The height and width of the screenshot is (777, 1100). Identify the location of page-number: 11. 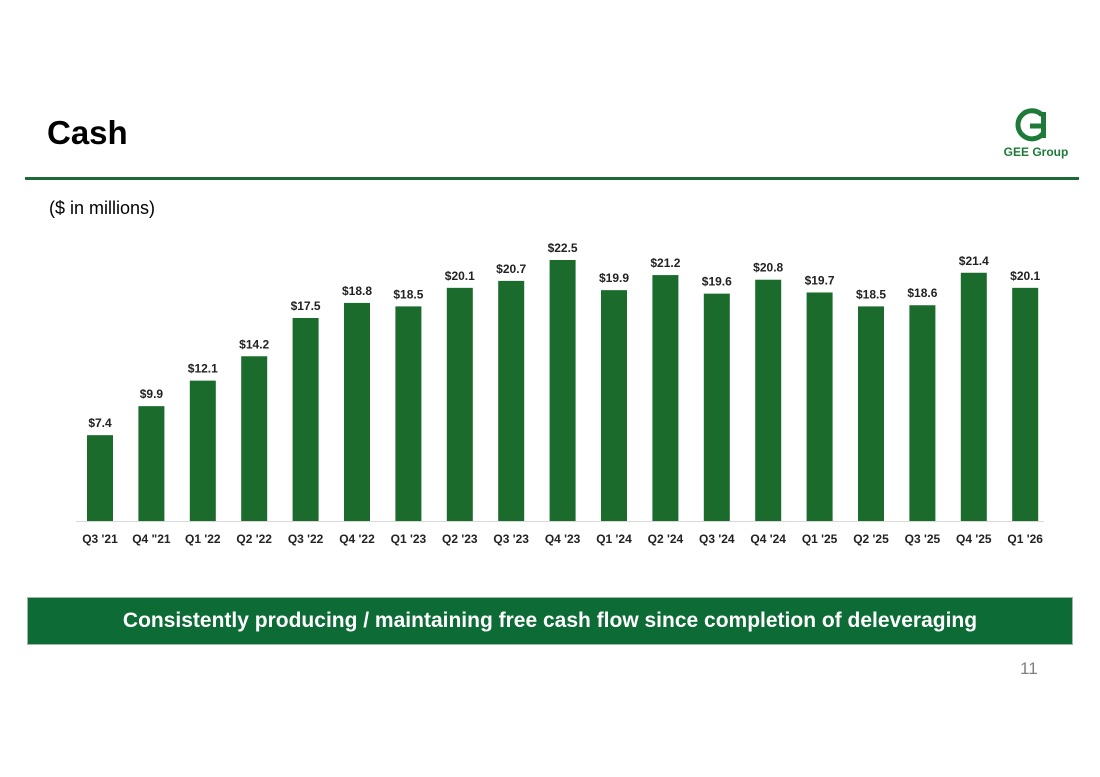
(1029, 668).